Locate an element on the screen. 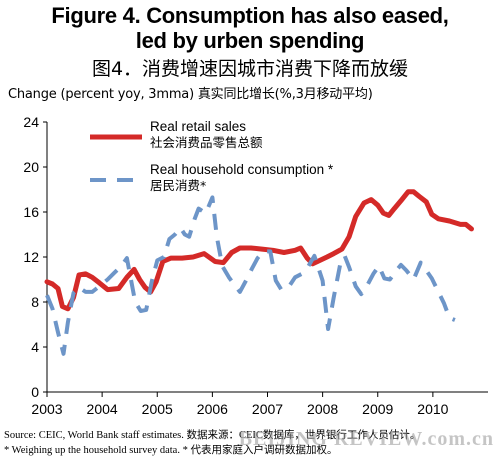  x-tick-label: 2007 is located at coordinates (267, 409).